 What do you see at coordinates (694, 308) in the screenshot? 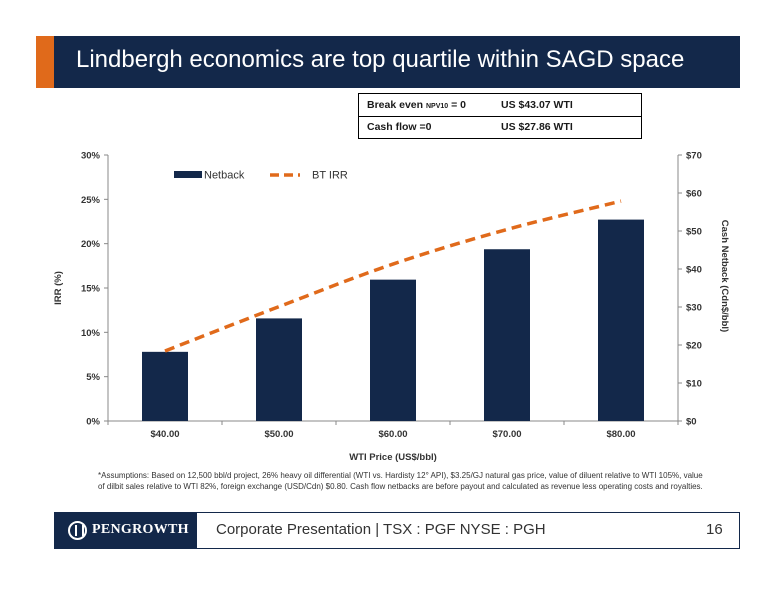
I see `right-tick-label: $30` at bounding box center [694, 308].